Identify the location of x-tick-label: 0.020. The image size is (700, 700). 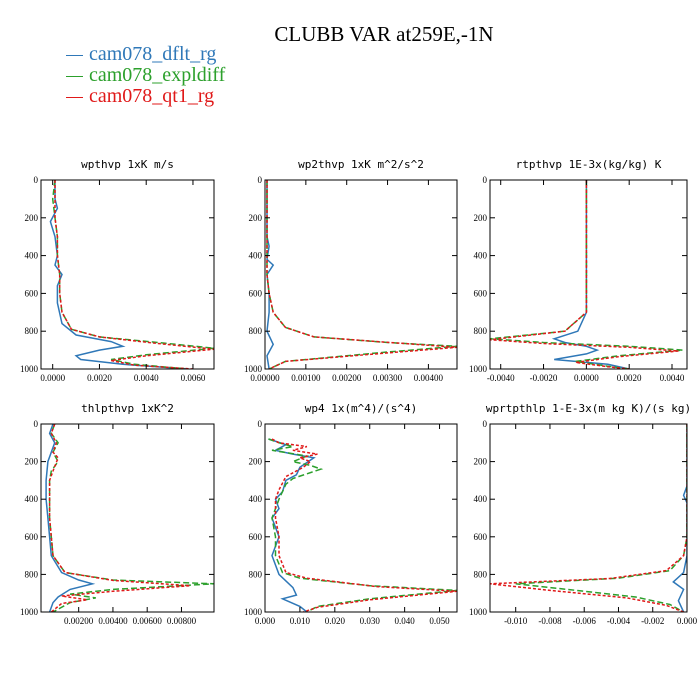
(335, 621).